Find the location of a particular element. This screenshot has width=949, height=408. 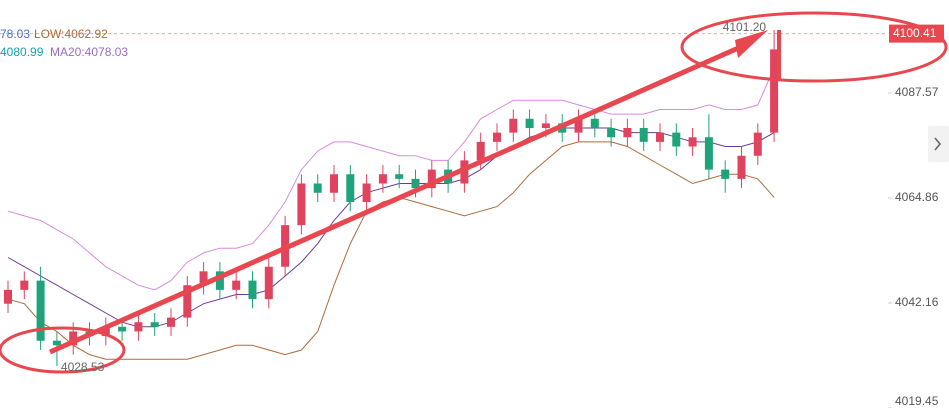

expand-icon is located at coordinates (938, 144).